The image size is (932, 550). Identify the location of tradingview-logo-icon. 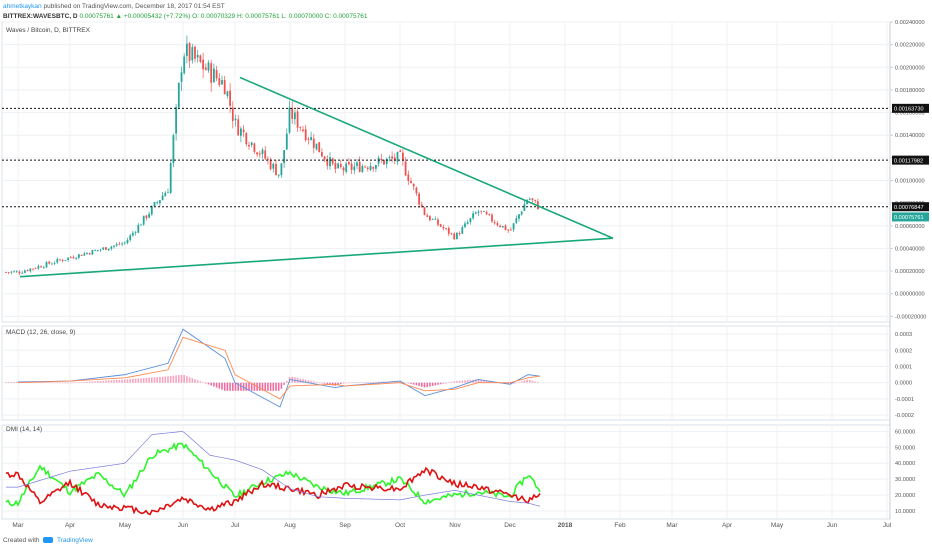
(48, 540).